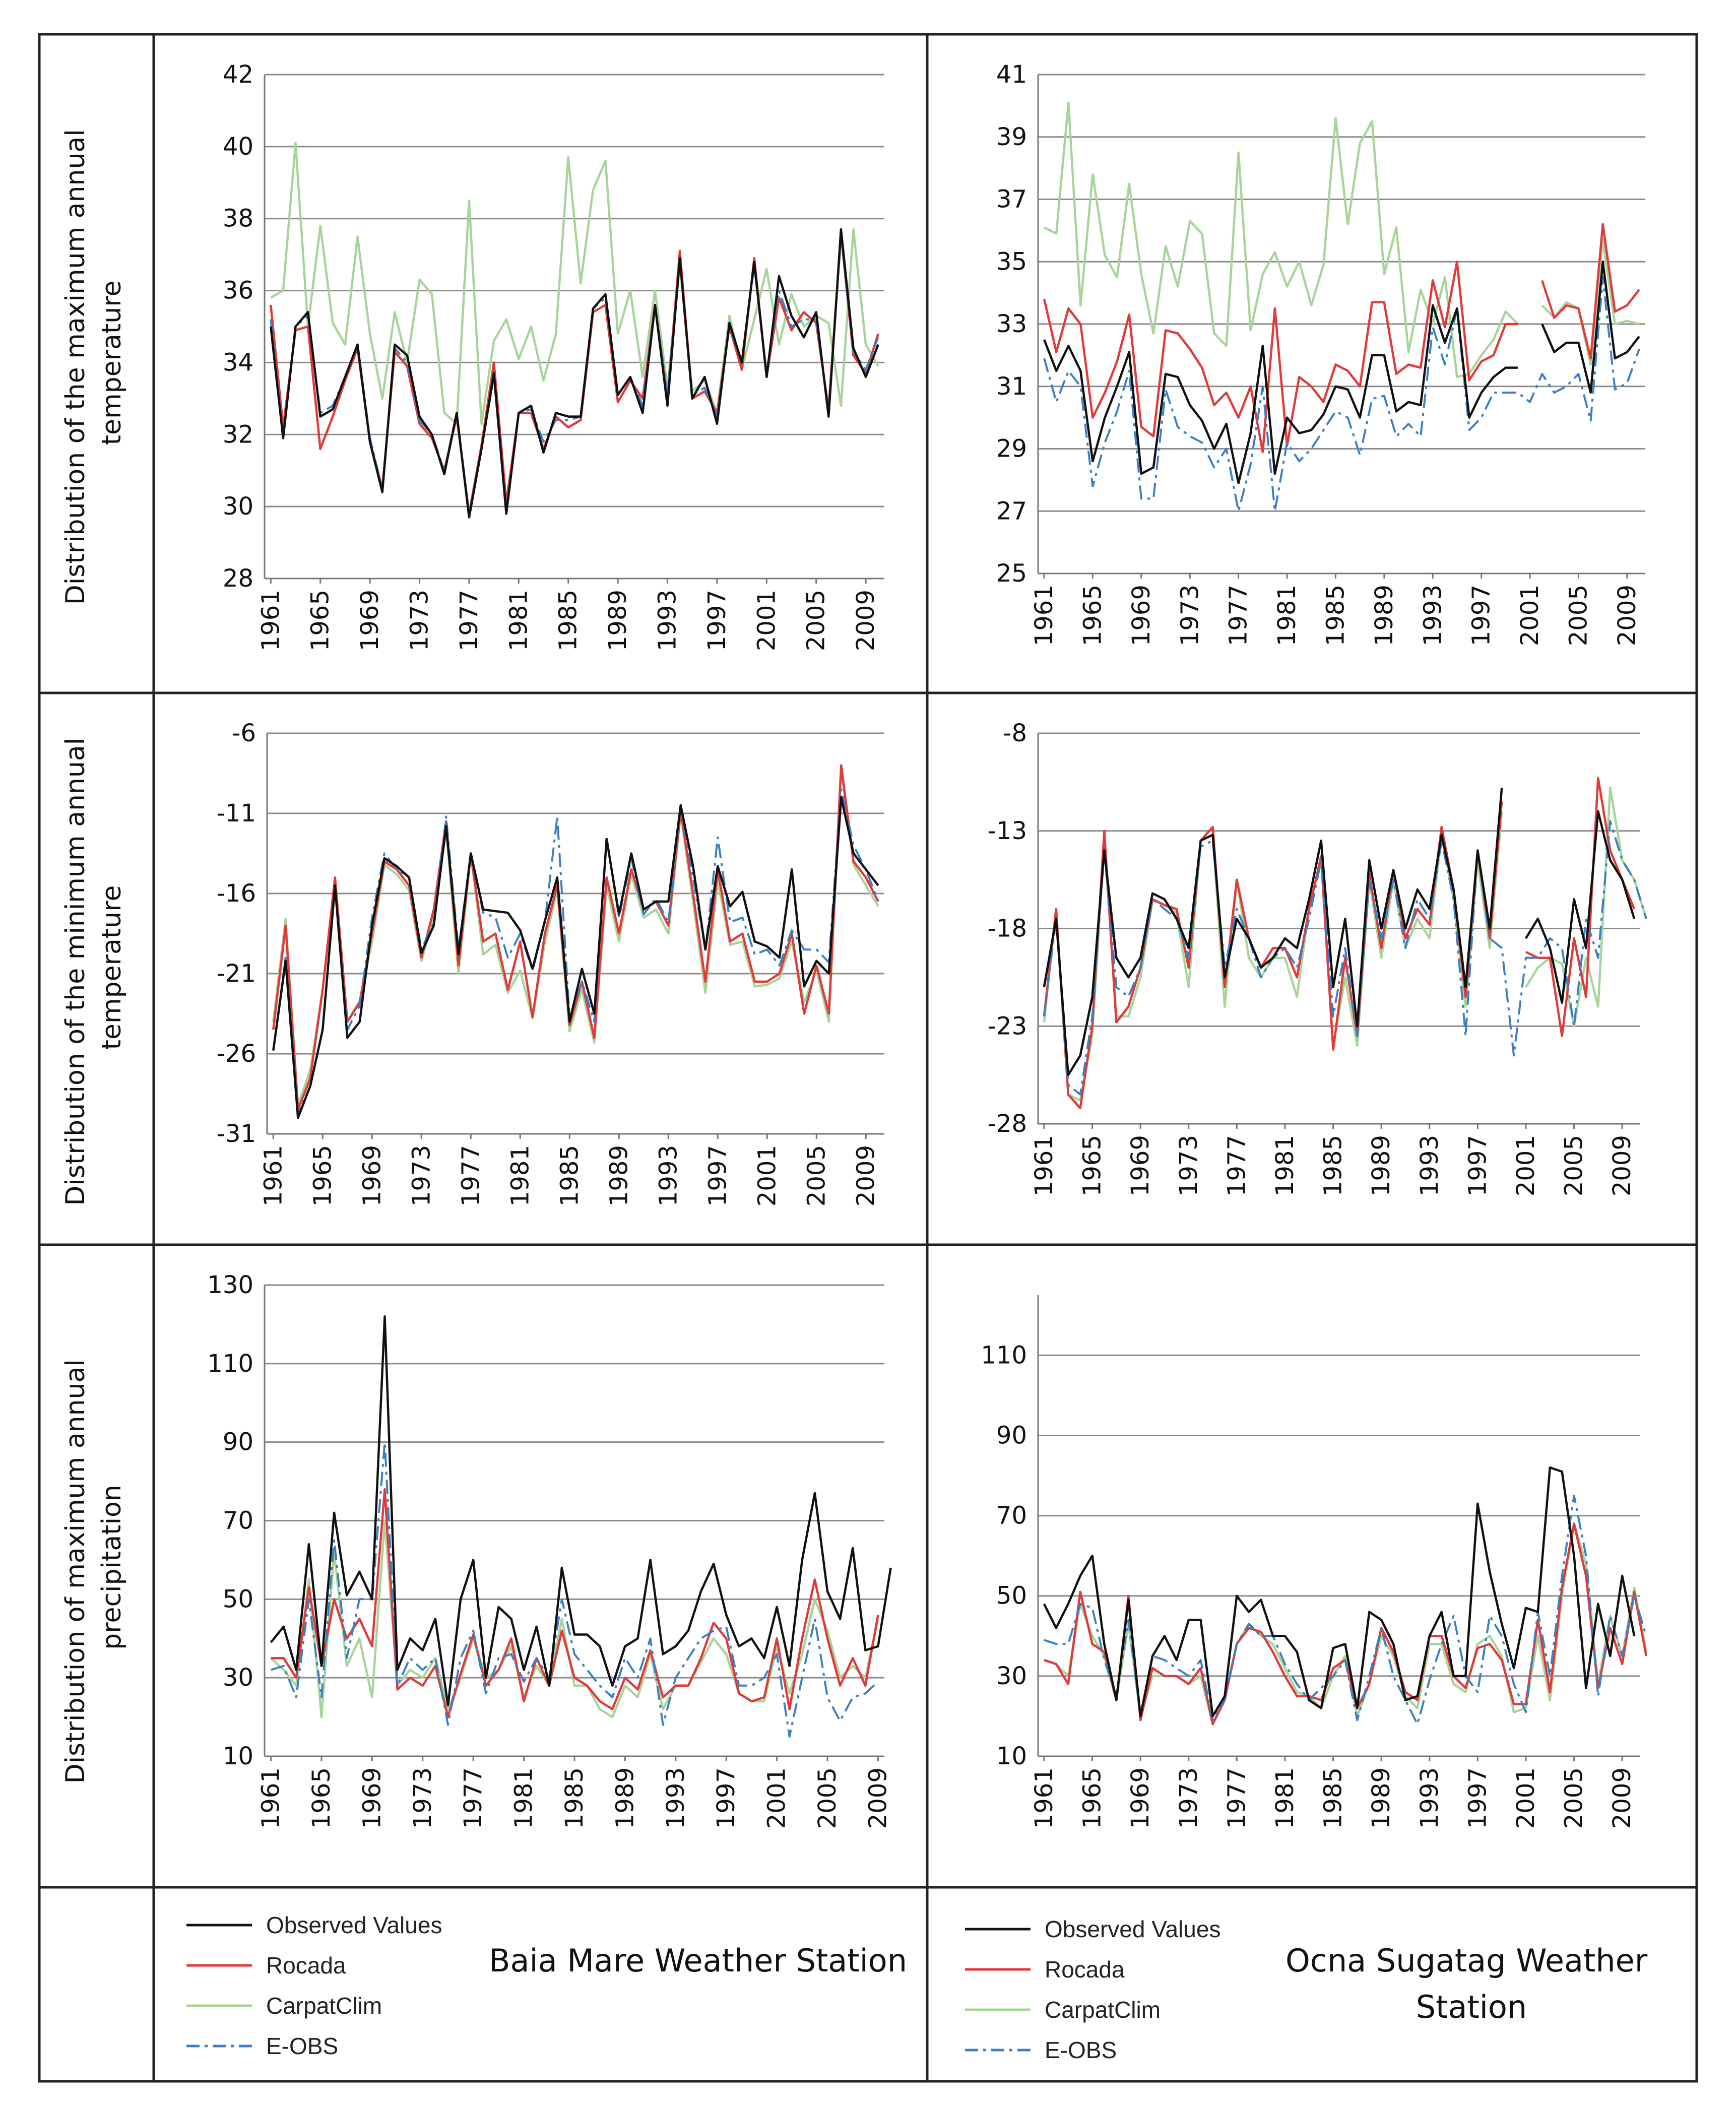  I want to click on y-tick-label: -18, so click(1007, 929).